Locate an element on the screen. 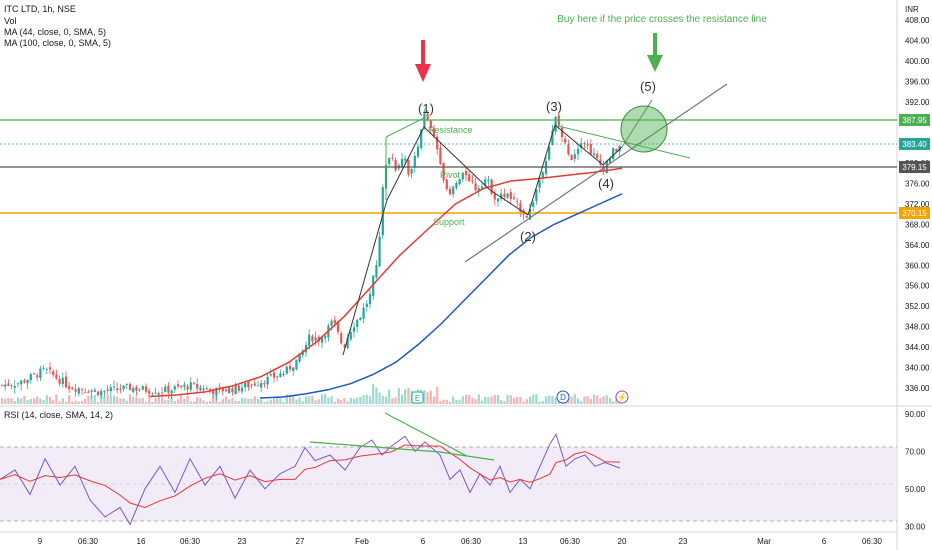 Image resolution: width=932 pixels, height=550 pixels. dividend-marker-icon: D is located at coordinates (563, 397).